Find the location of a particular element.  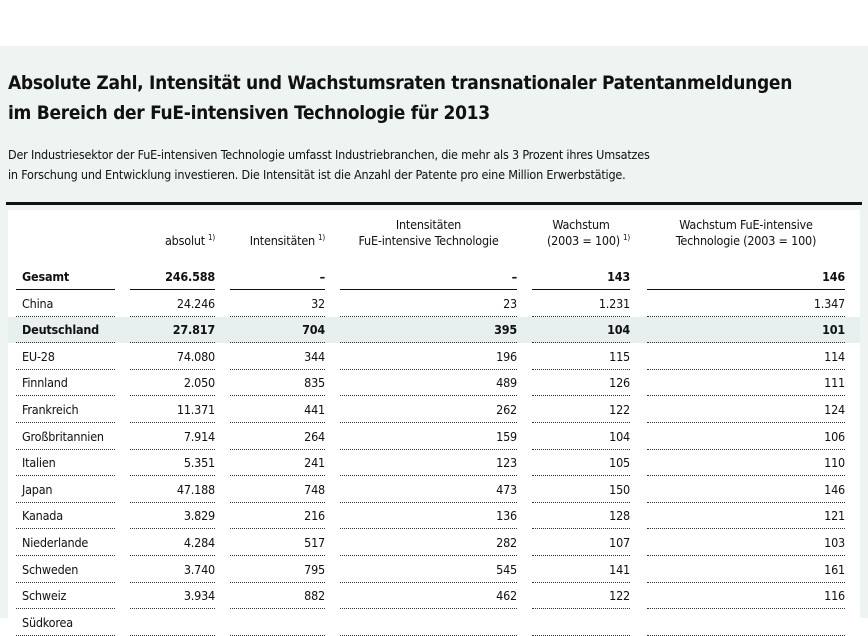

cell-value: – is located at coordinates (322, 276).